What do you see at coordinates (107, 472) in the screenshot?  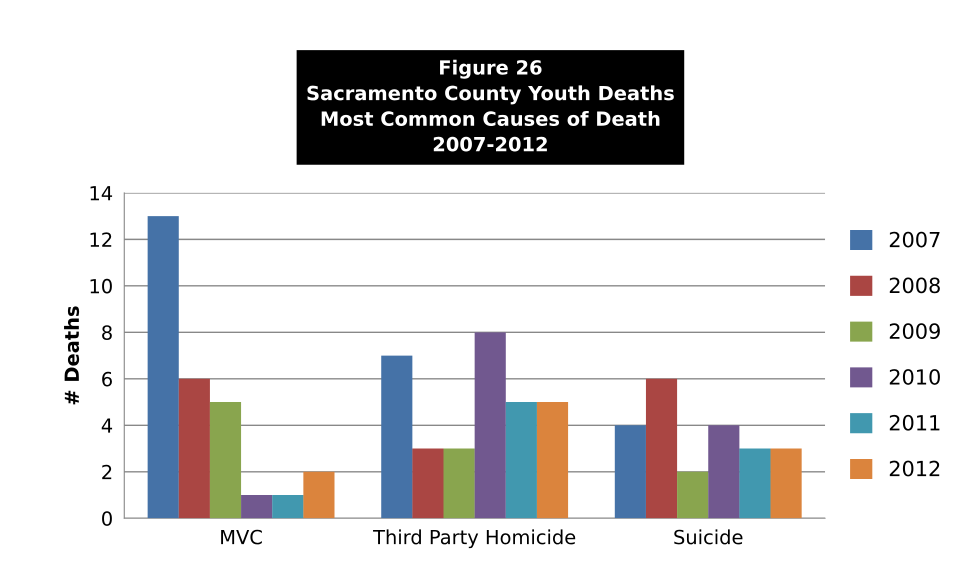 I see `y-tick-label: 2` at bounding box center [107, 472].